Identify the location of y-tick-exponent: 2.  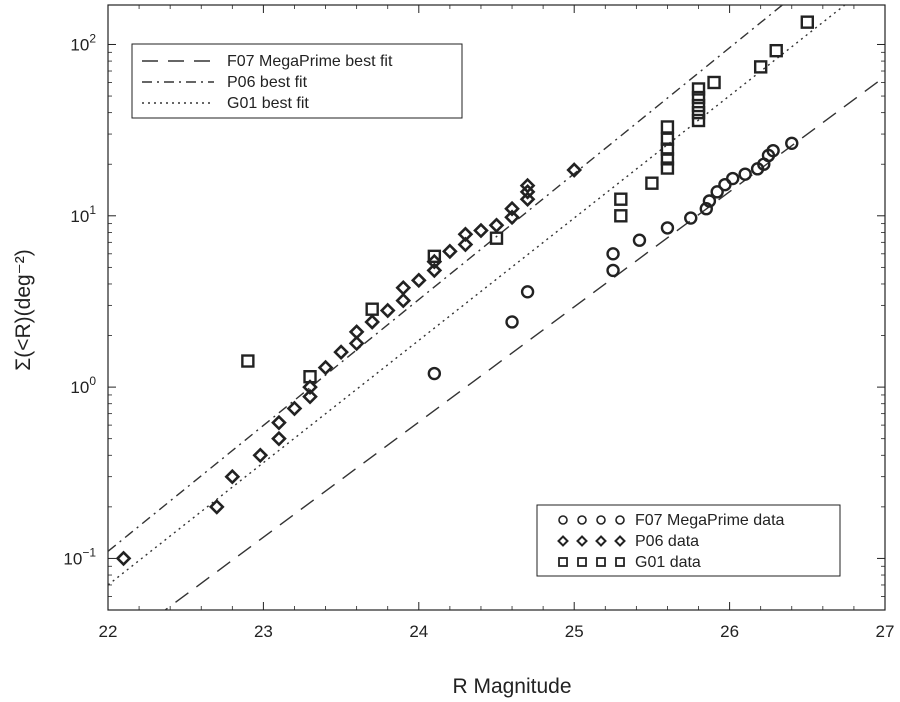
(92, 38).